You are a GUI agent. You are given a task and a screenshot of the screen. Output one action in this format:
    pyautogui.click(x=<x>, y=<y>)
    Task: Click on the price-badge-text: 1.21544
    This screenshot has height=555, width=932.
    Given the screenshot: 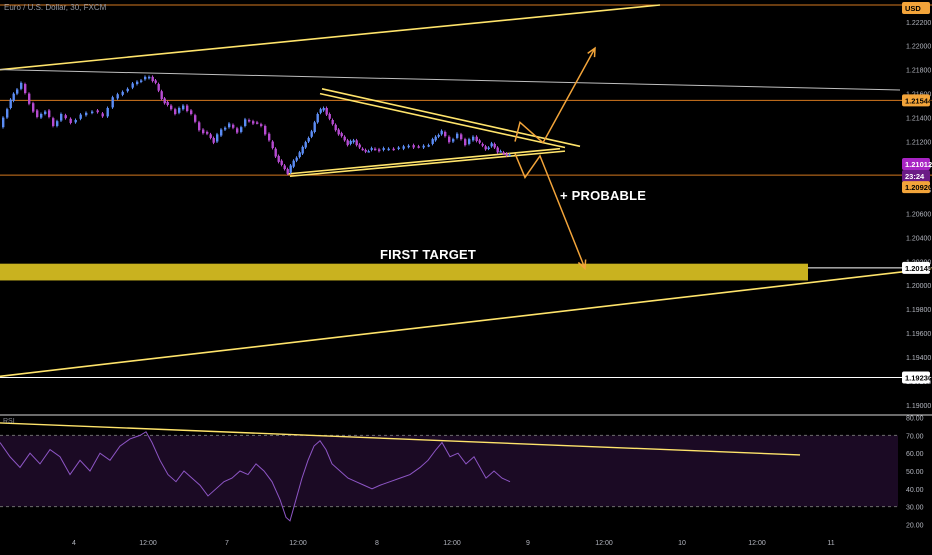 What is the action you would take?
    pyautogui.click(x=918, y=100)
    